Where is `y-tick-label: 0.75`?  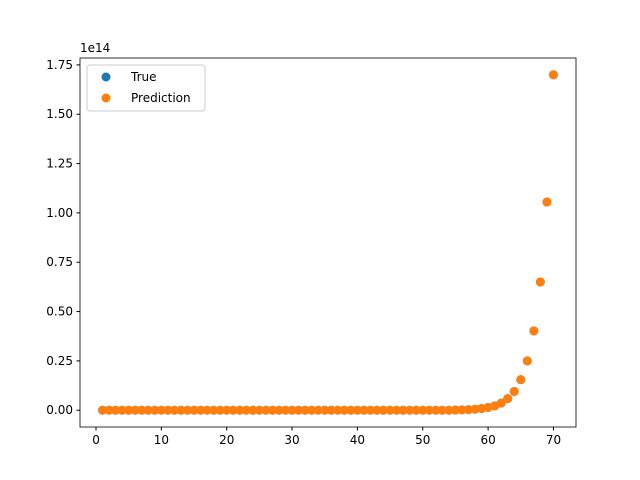
y-tick-label: 0.75 is located at coordinates (59, 262).